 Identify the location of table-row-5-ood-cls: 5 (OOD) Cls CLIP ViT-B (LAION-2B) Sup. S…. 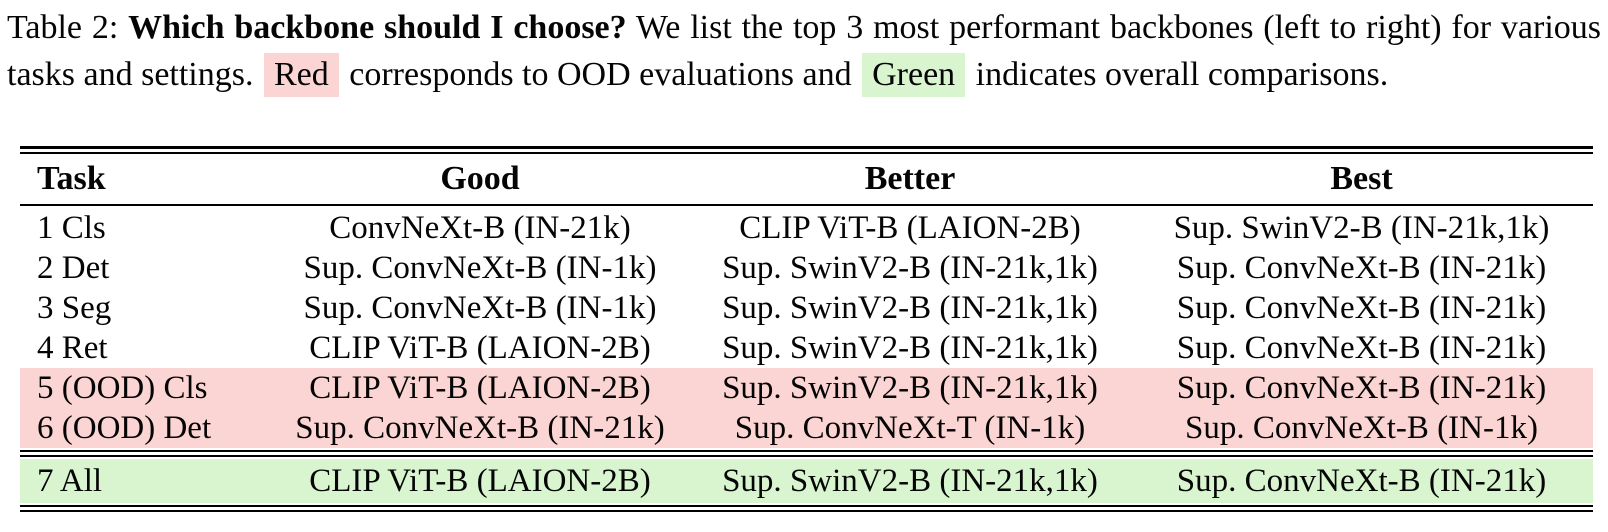
(806, 388).